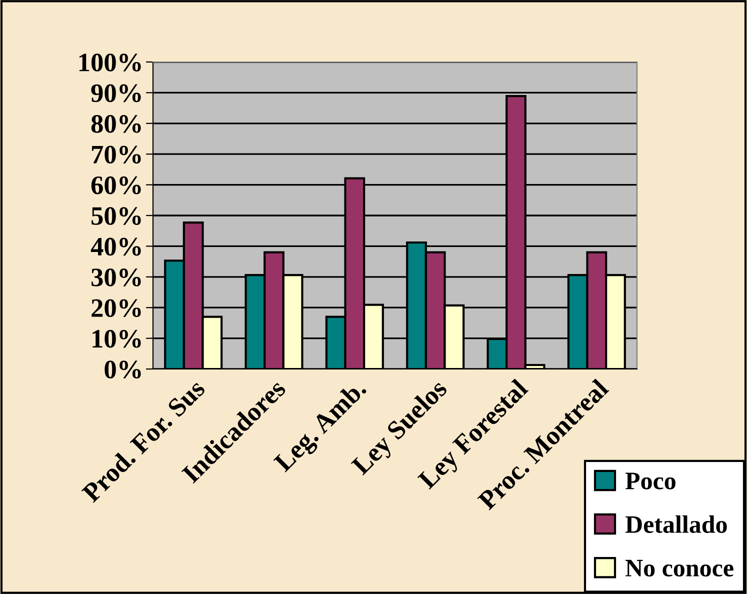 This screenshot has height=594, width=747. Describe the element at coordinates (116, 93) in the screenshot. I see `y-tick-label: 90%` at that location.